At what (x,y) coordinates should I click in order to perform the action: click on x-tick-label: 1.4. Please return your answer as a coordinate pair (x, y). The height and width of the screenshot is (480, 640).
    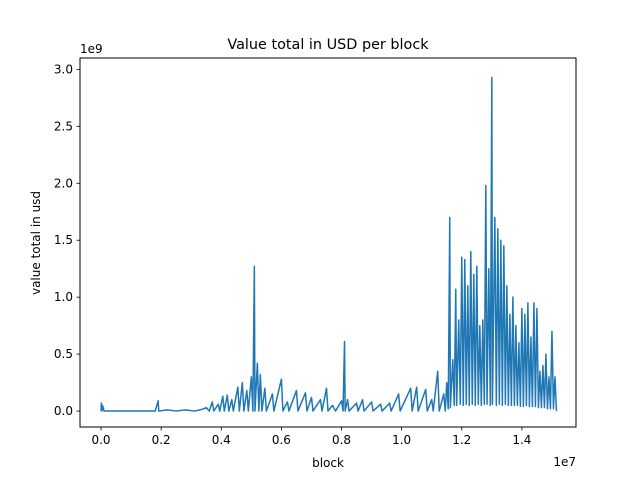
    Looking at the image, I should click on (521, 440).